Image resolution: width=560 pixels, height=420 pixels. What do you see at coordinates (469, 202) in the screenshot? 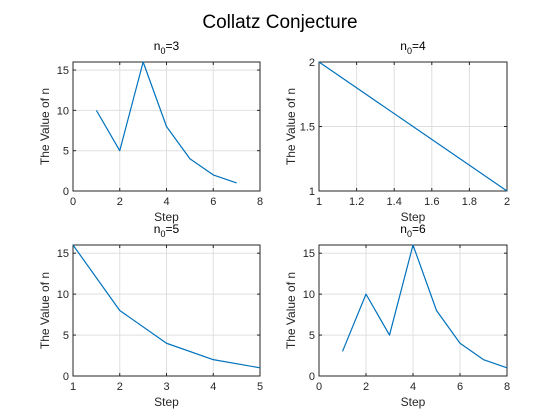
I see `x-tick-label: 1.8` at bounding box center [469, 202].